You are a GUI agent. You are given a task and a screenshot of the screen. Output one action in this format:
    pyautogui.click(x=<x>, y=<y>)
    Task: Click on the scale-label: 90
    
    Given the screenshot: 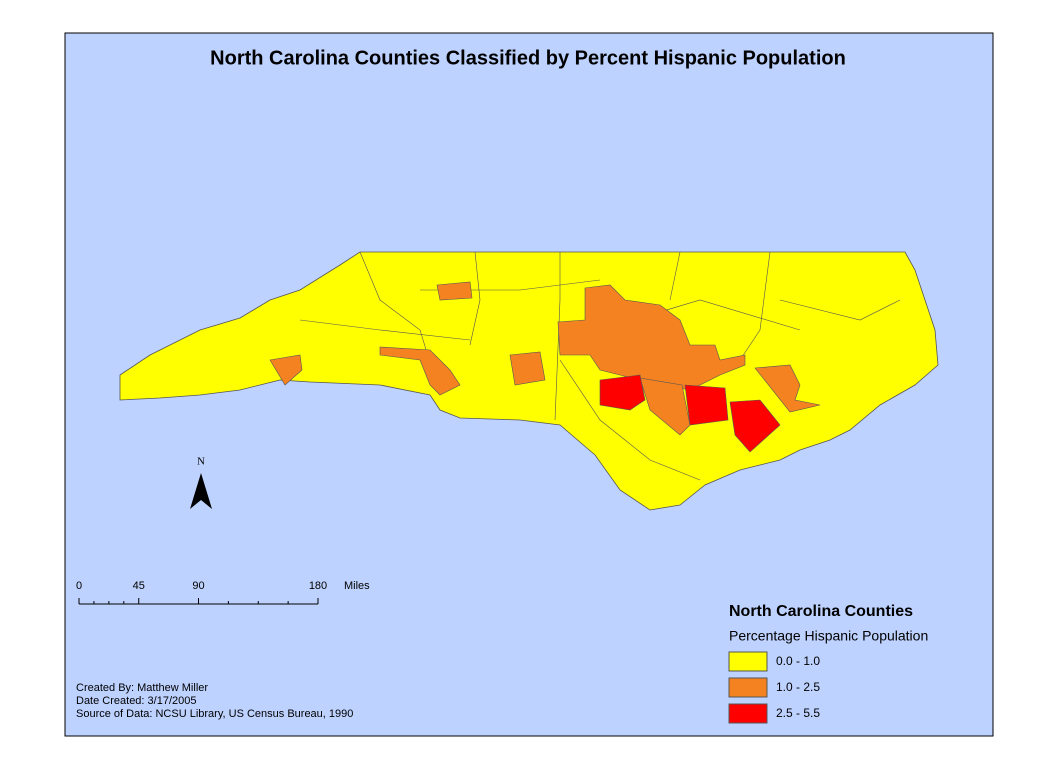 What is the action you would take?
    pyautogui.click(x=198, y=586)
    